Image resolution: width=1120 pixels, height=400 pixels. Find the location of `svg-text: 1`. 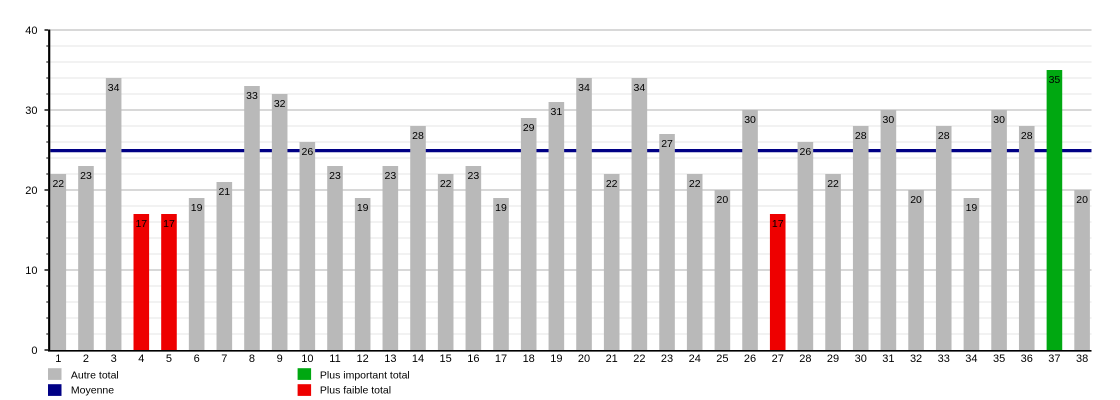

svg-text: 1 is located at coordinates (58, 359).